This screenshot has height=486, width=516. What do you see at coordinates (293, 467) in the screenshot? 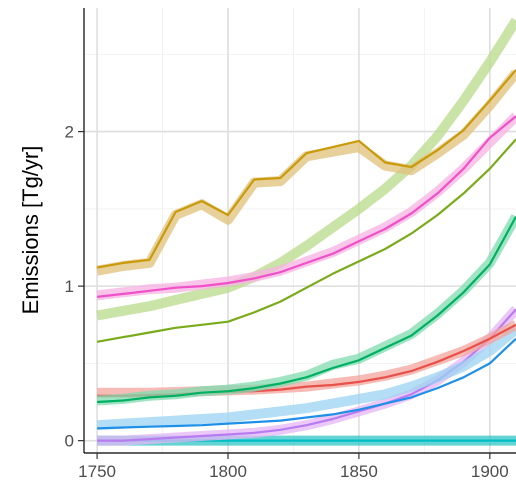
I see `x-axis-ticks: 1750 1800 1850 1900` at bounding box center [293, 467].